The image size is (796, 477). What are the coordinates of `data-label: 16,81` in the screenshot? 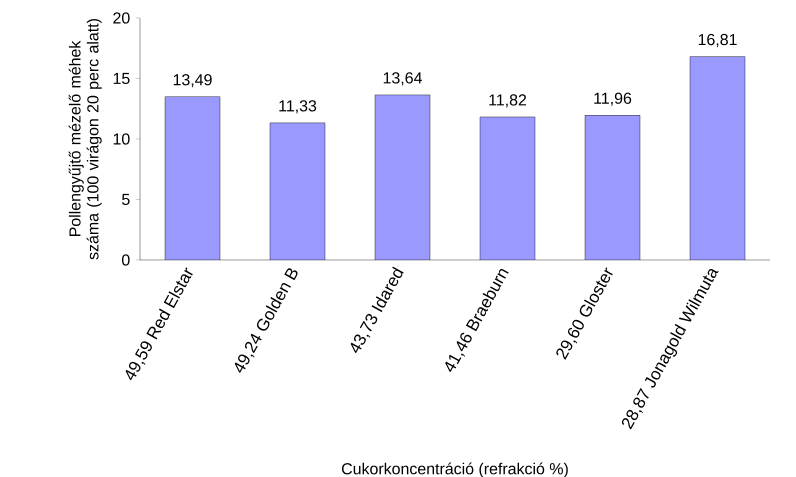 It's located at (717, 41).